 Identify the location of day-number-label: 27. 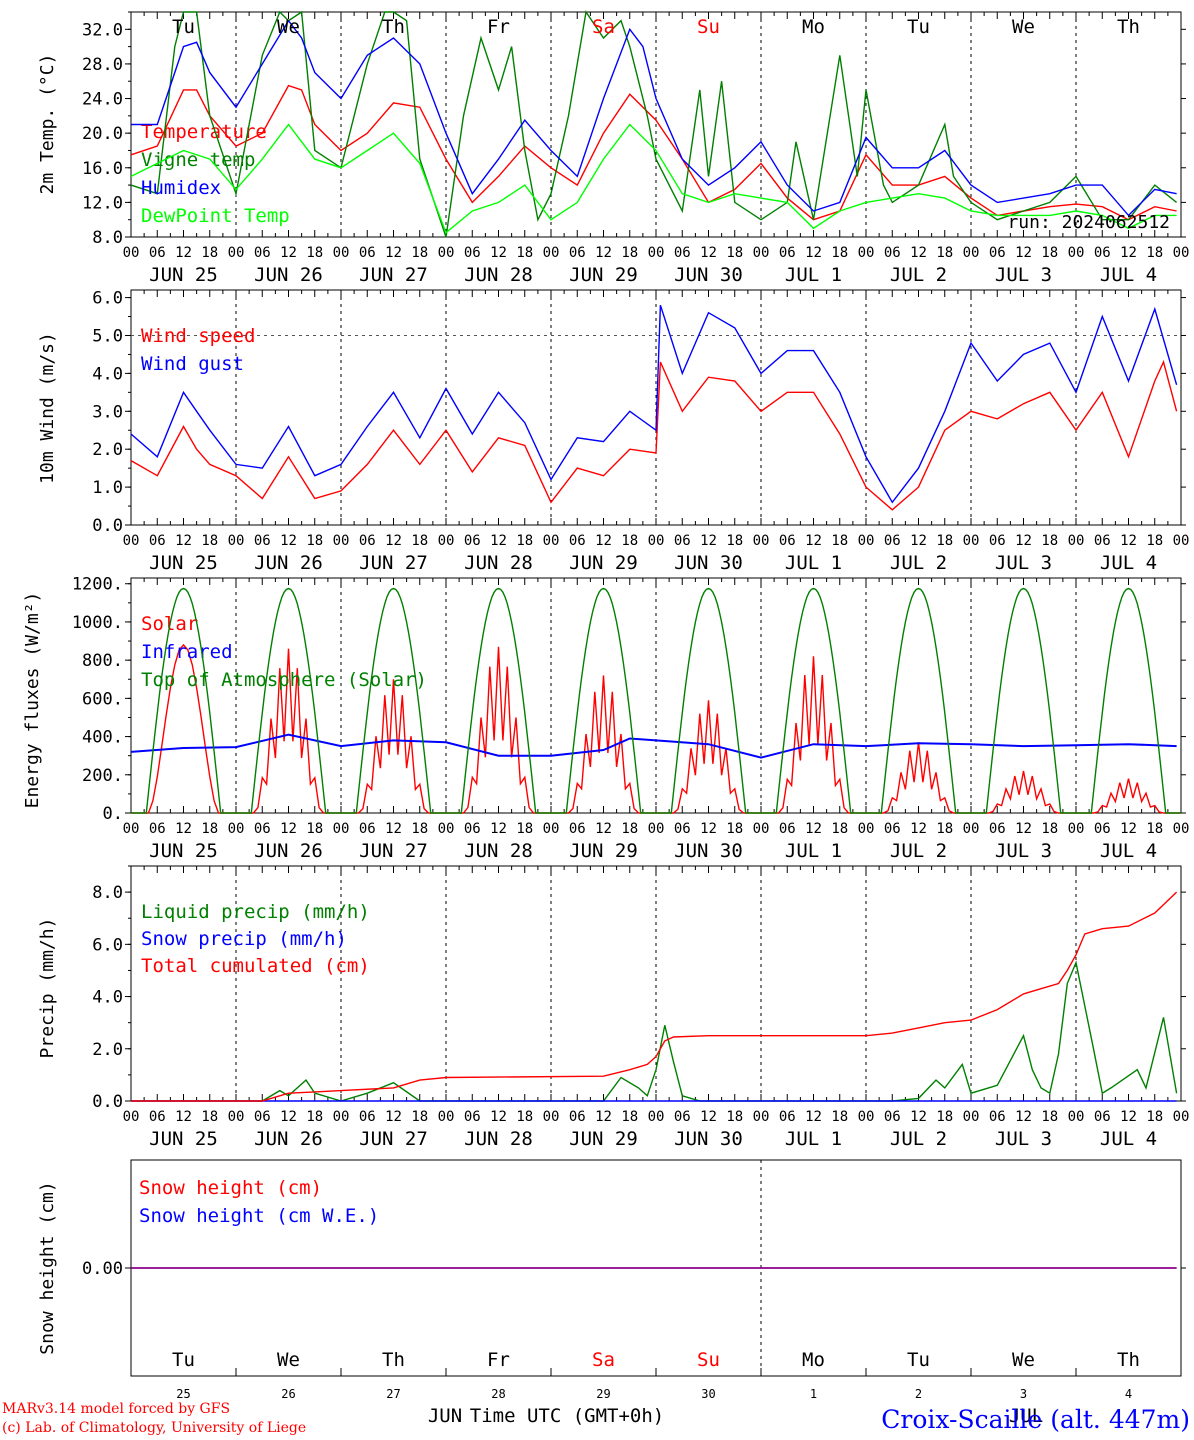
(393, 1394).